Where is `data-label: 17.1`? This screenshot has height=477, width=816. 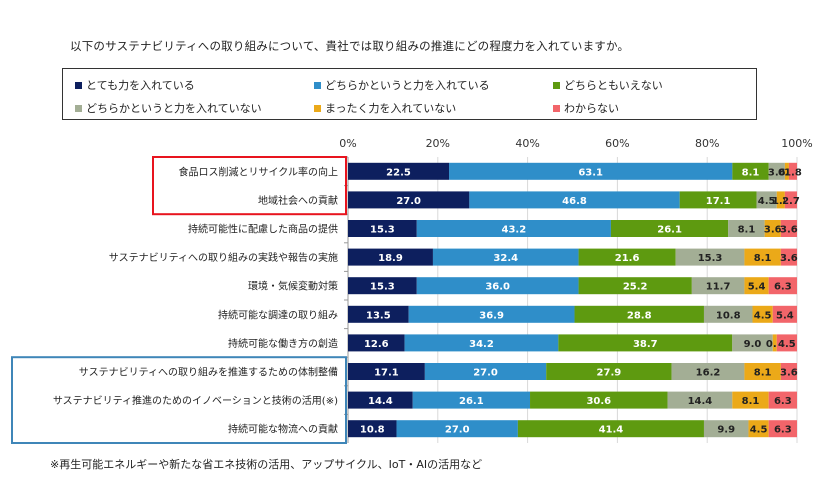
data-label: 17.1 is located at coordinates (386, 373).